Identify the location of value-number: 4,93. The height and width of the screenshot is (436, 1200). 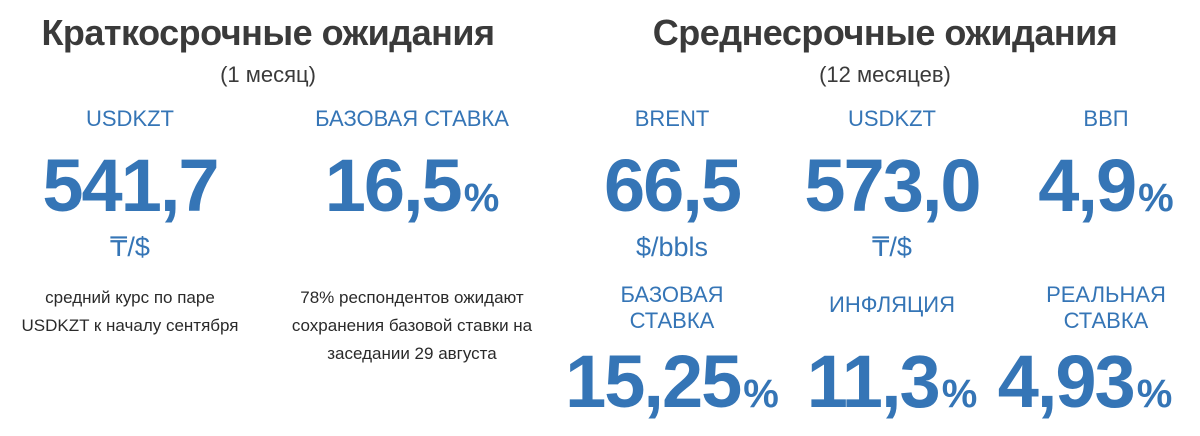
(1066, 381).